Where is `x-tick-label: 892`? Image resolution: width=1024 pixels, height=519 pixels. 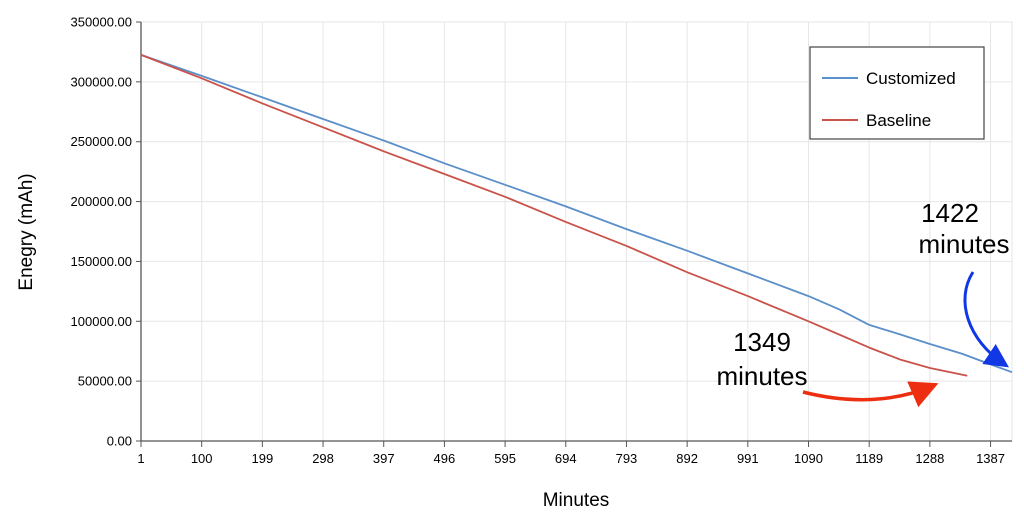
x-tick-label: 892 is located at coordinates (687, 458).